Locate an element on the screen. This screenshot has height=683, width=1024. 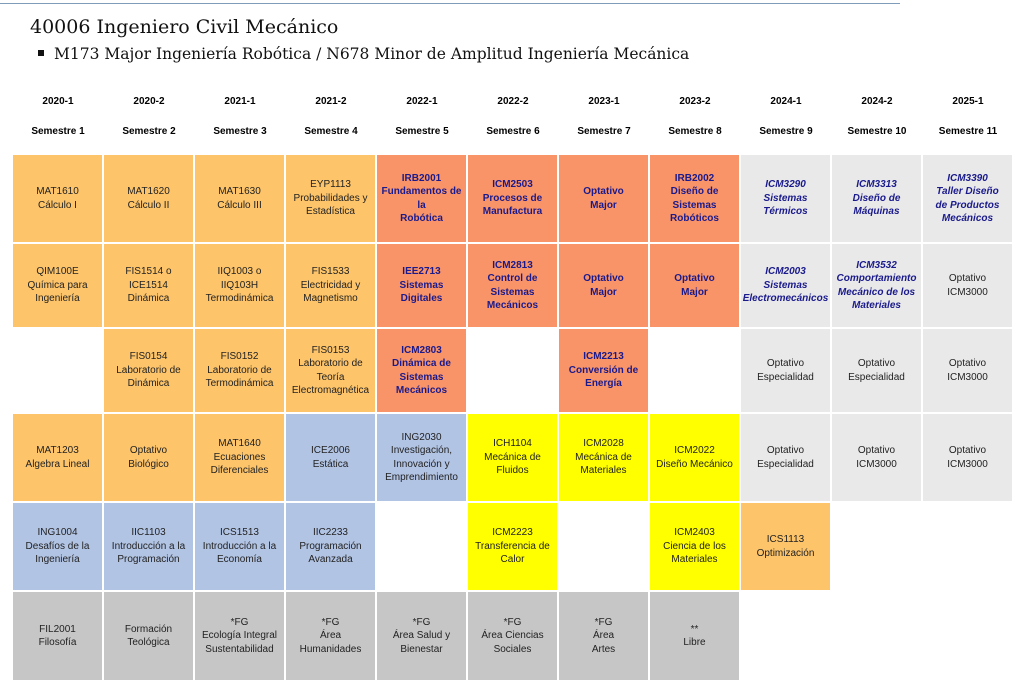
course-cell: *FG Área Ciencias Sociales is located at coordinates (512, 636).